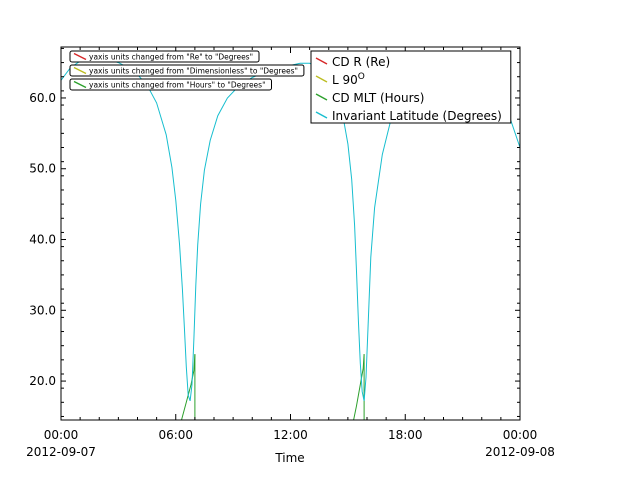  Describe the element at coordinates (61, 452) in the screenshot. I see `x-tick-date-label: 2012-09-07` at that location.